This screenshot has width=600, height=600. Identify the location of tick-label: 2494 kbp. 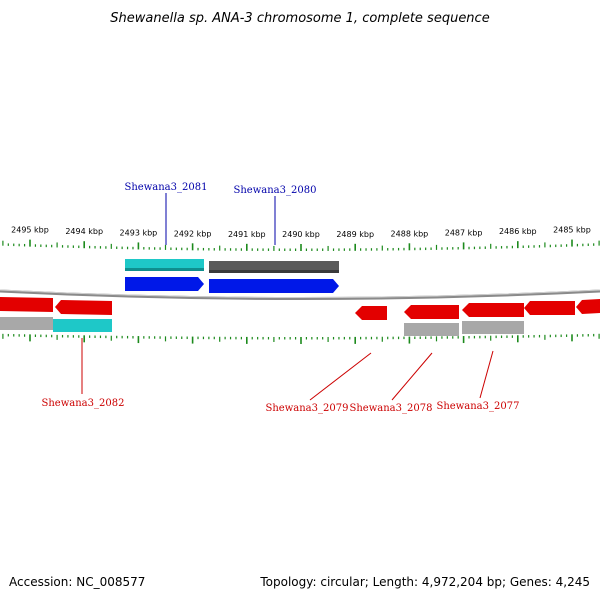
(84, 231).